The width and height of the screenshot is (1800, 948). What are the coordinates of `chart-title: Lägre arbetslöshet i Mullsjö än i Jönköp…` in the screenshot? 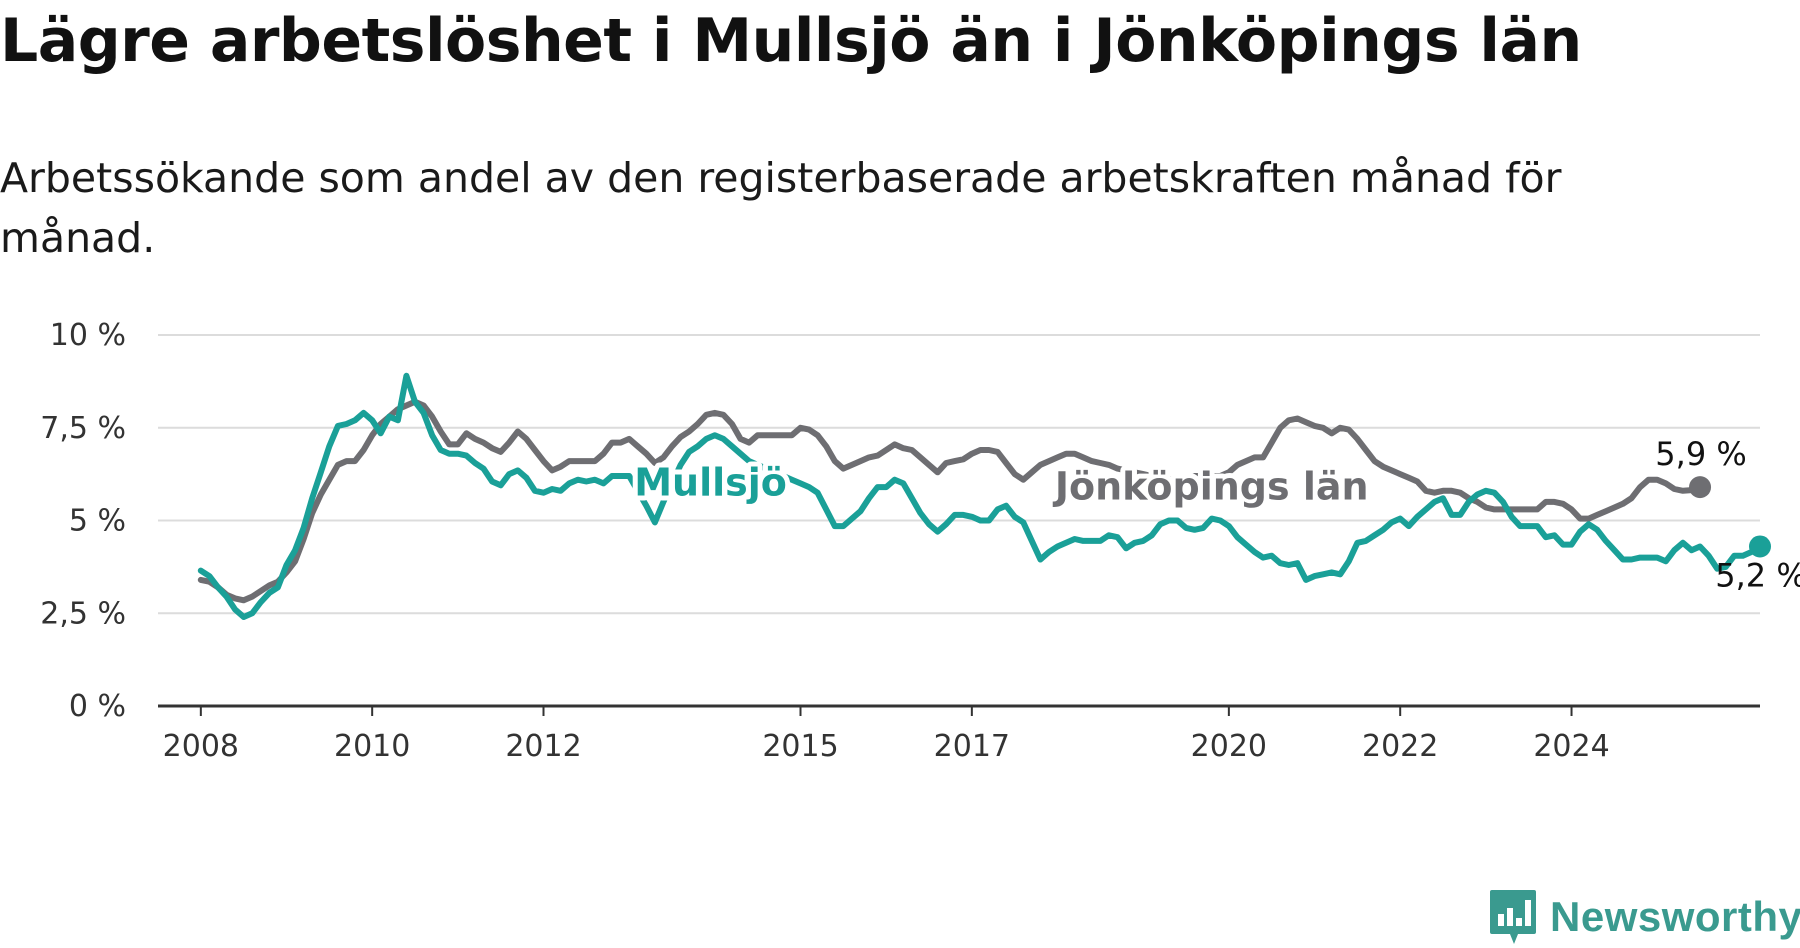 It's located at (791, 41).